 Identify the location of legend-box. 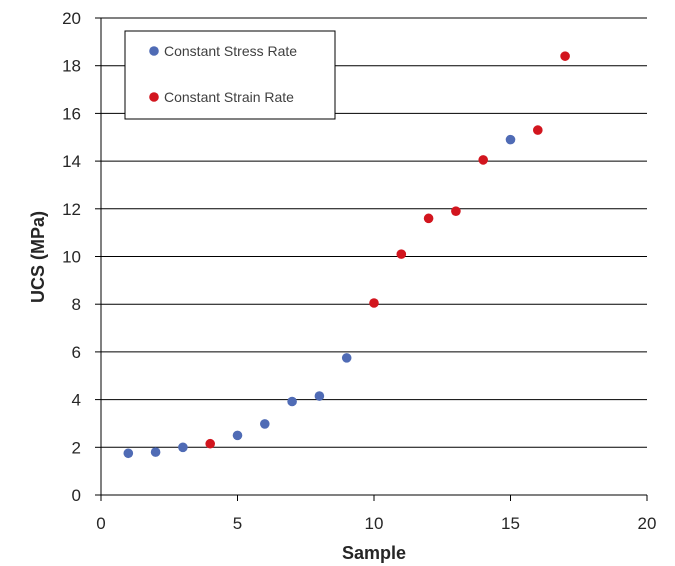
(230, 75).